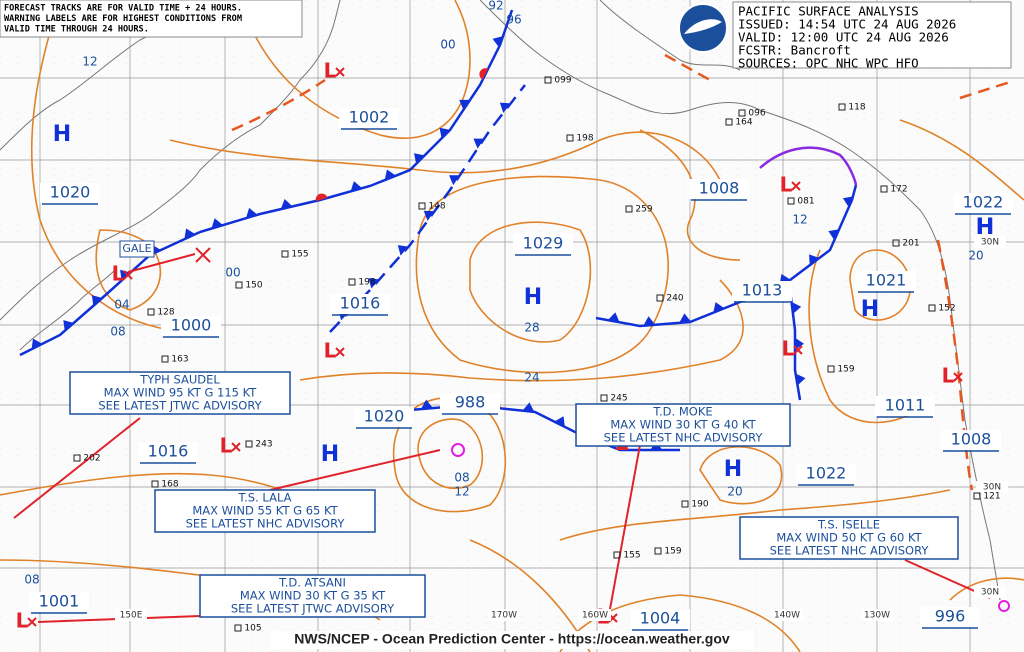  Describe the element at coordinates (843, 37) in the screenshot. I see `info-line: VALID: 12:00 UTC 24 AUG 2026` at that location.